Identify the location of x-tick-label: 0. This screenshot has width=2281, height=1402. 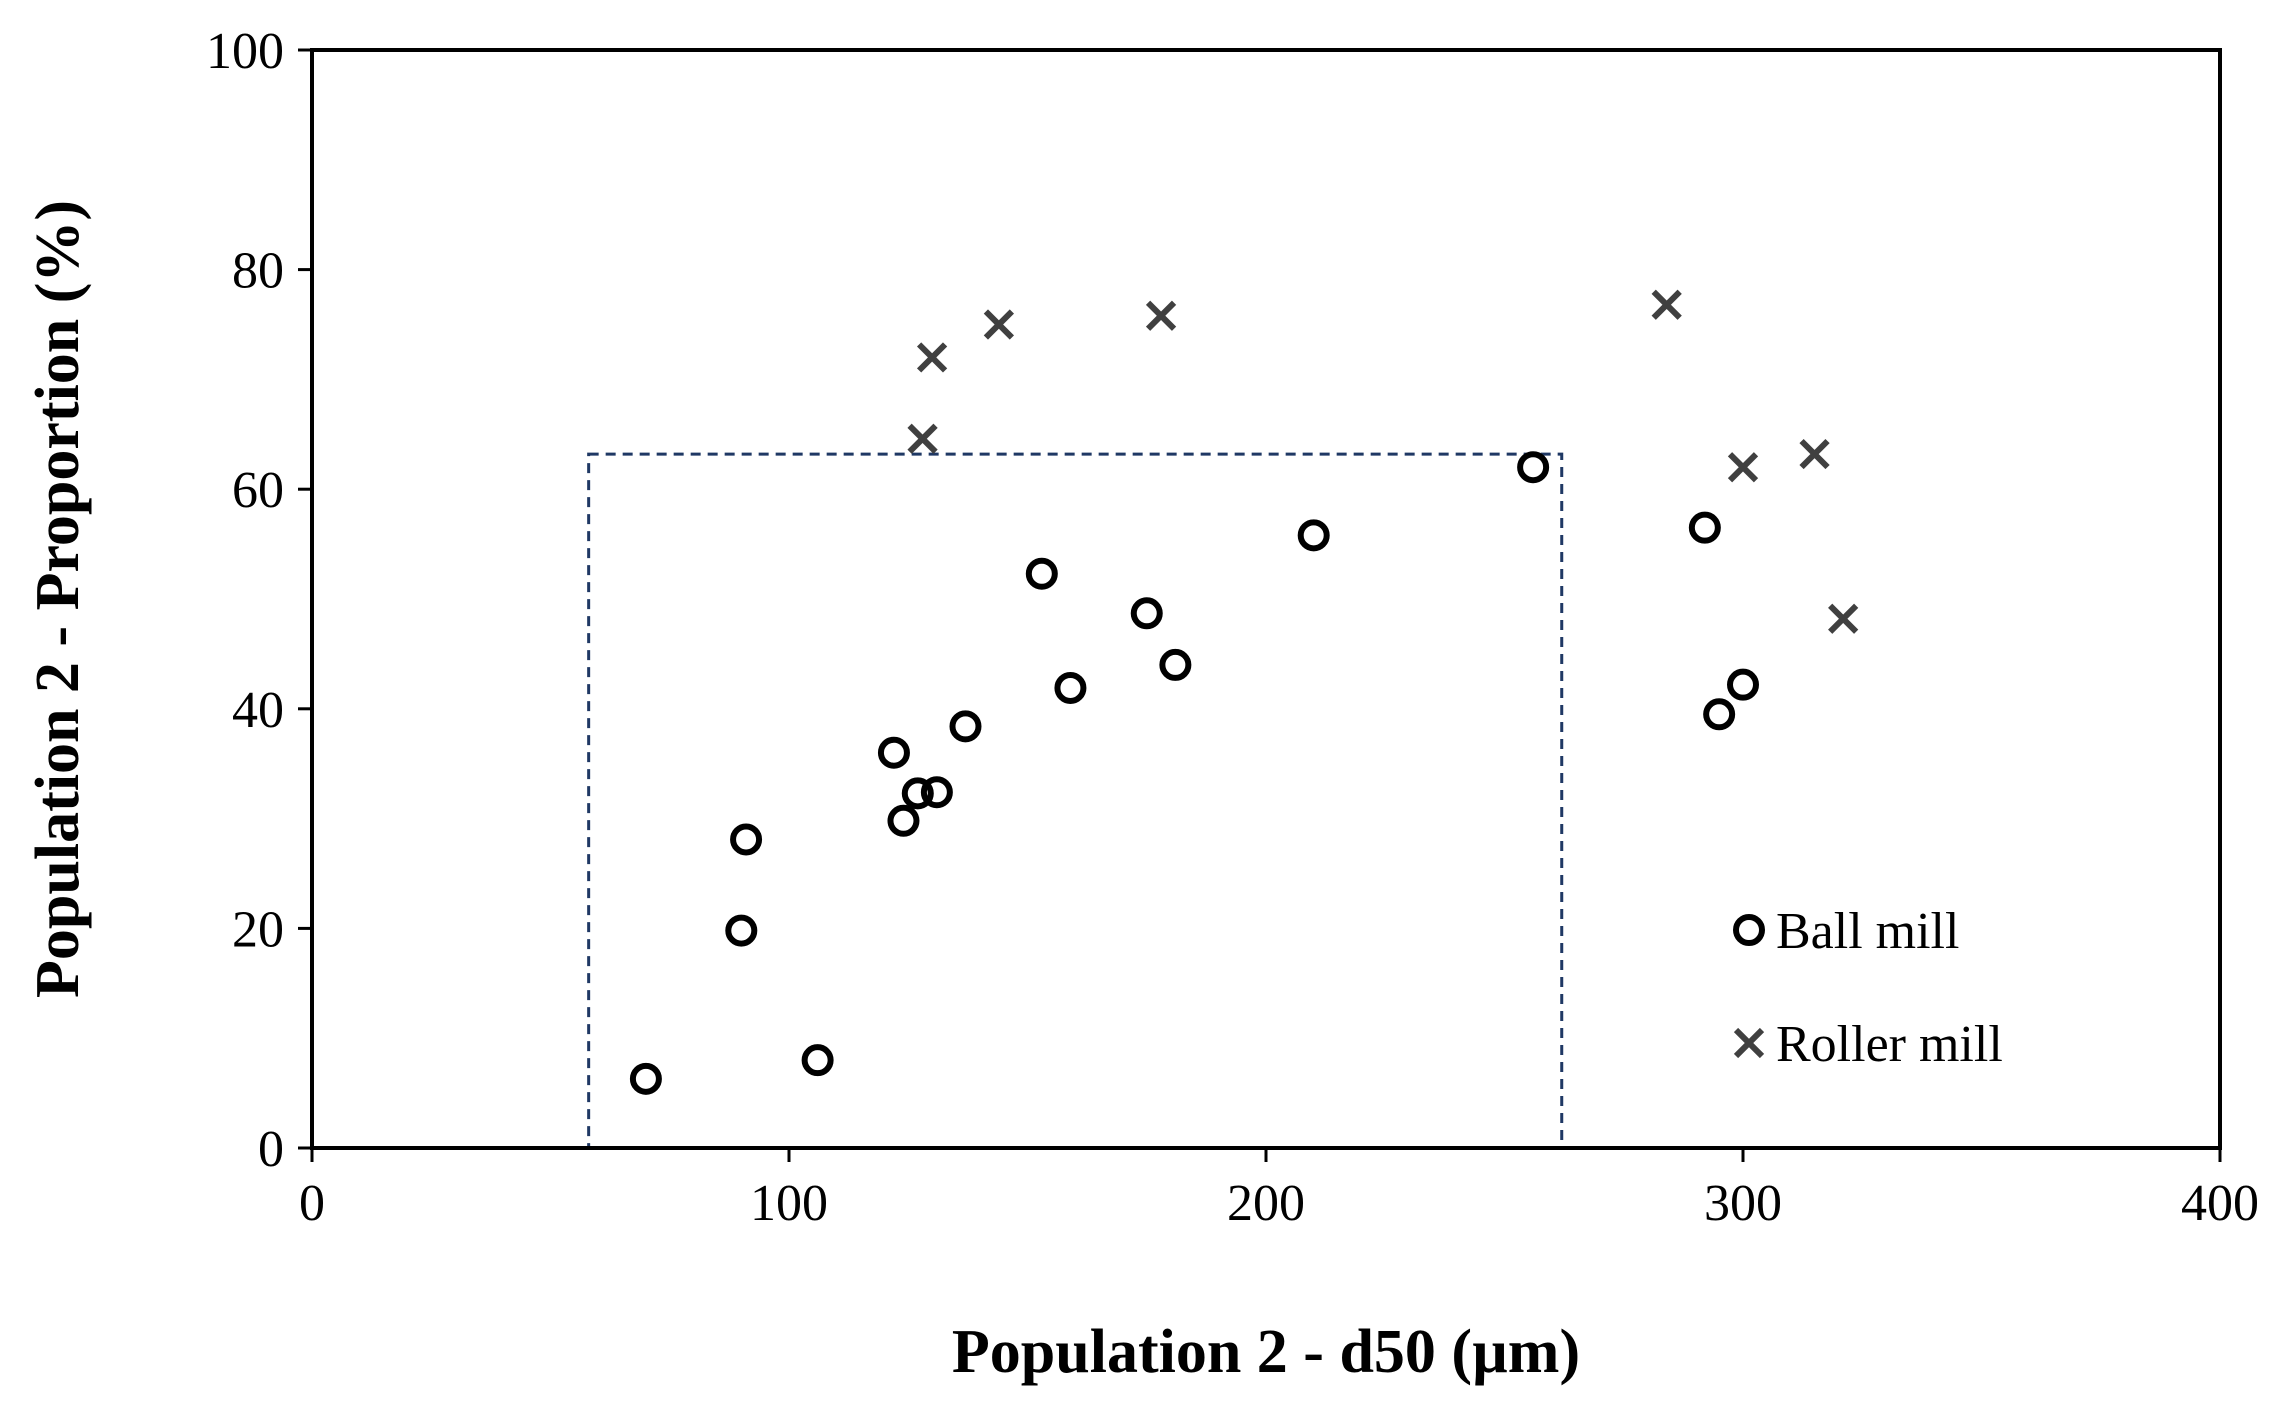
(312, 1203).